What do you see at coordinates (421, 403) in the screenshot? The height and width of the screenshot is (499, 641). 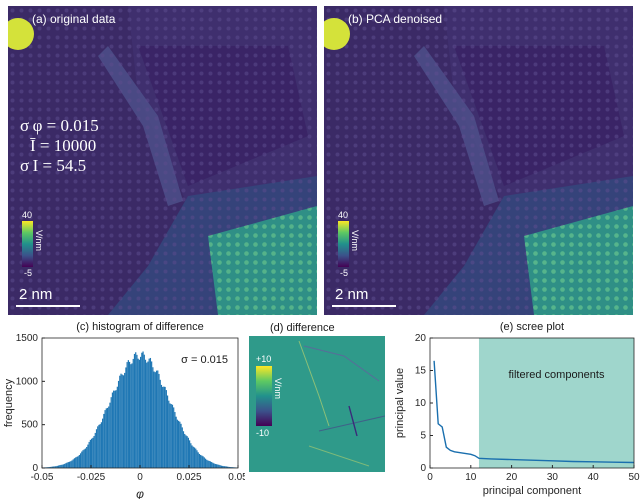 I see `scree-y-tick-label: 10` at bounding box center [421, 403].